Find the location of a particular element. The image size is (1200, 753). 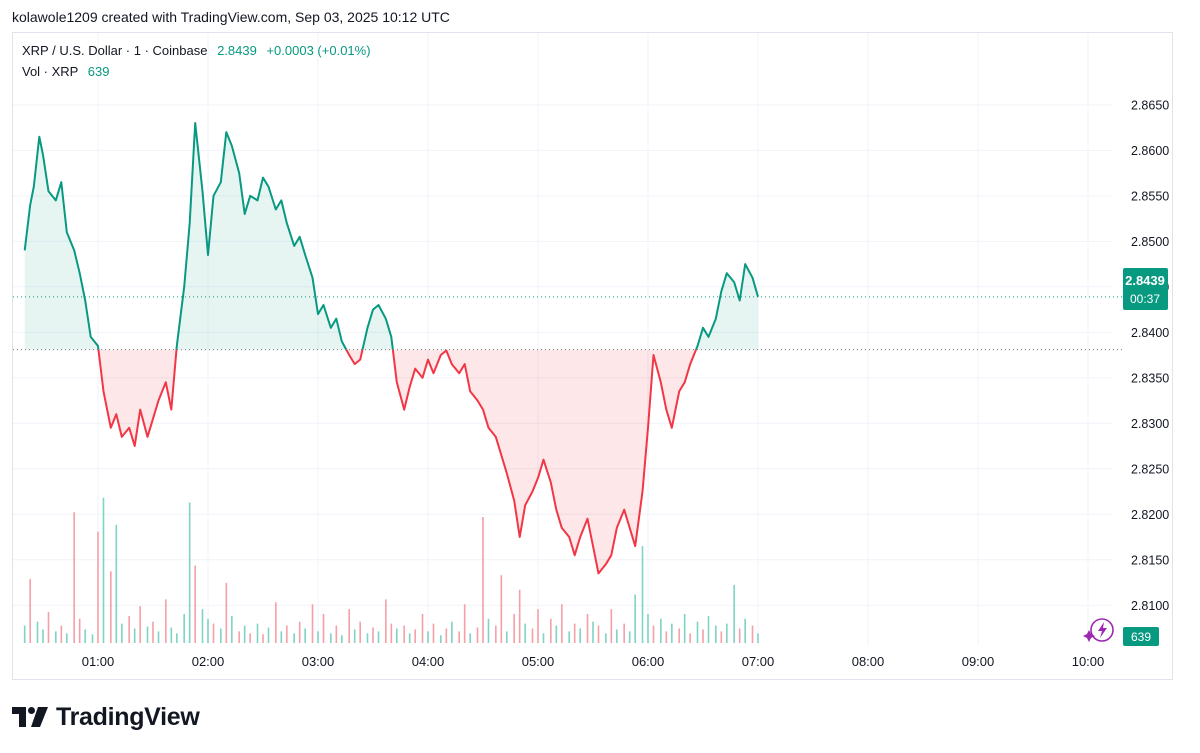

replay-lightning-icon is located at coordinates (1098, 630).